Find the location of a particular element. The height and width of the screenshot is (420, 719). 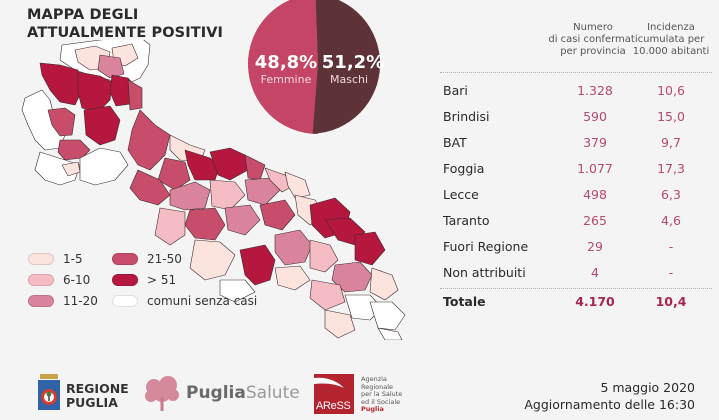

pie-slice-male is located at coordinates (346, 67).